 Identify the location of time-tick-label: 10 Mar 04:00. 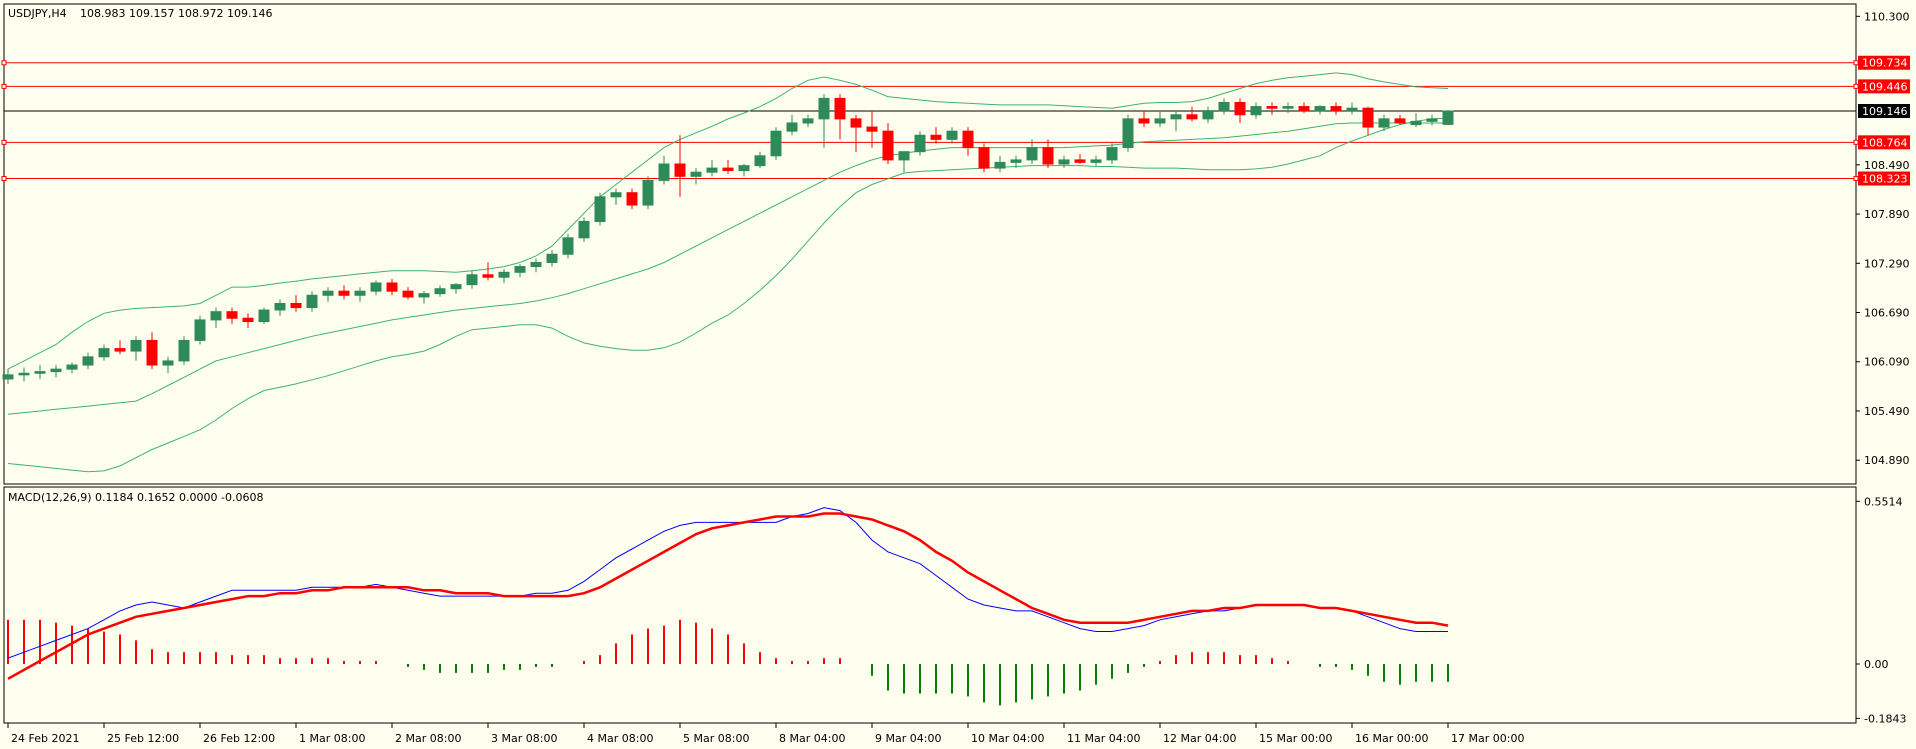
(1007, 738).